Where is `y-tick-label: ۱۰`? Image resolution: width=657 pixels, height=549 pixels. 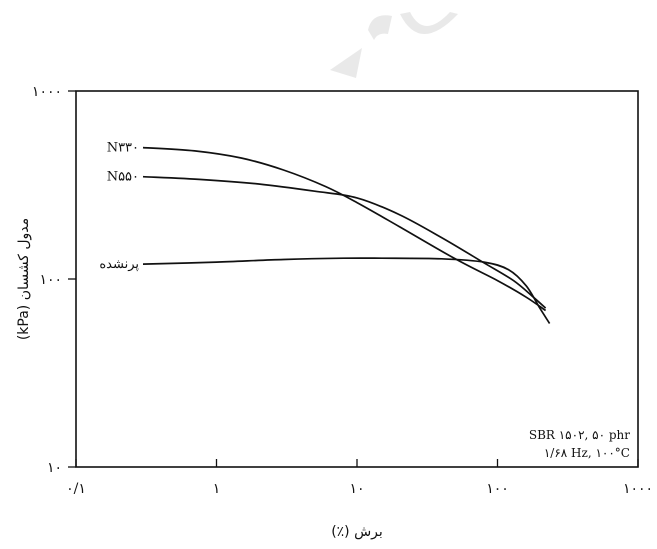
y-tick-label: ۱۰ is located at coordinates (54, 468).